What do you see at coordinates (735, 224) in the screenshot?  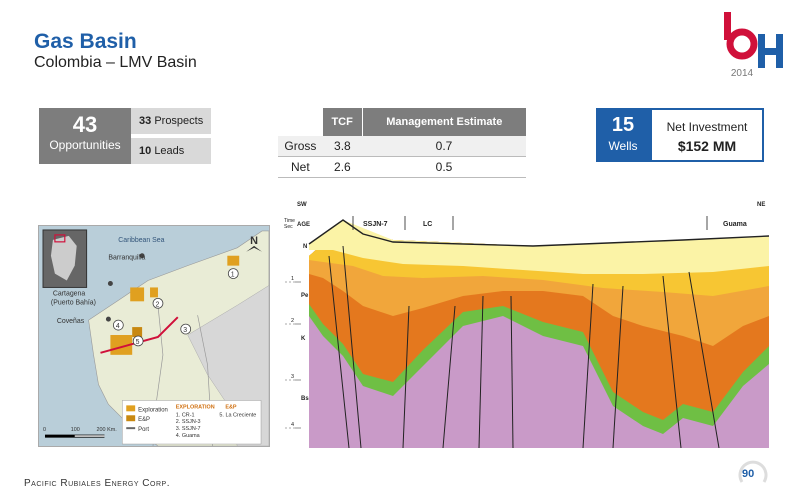 I see `well-label: Guama` at bounding box center [735, 224].